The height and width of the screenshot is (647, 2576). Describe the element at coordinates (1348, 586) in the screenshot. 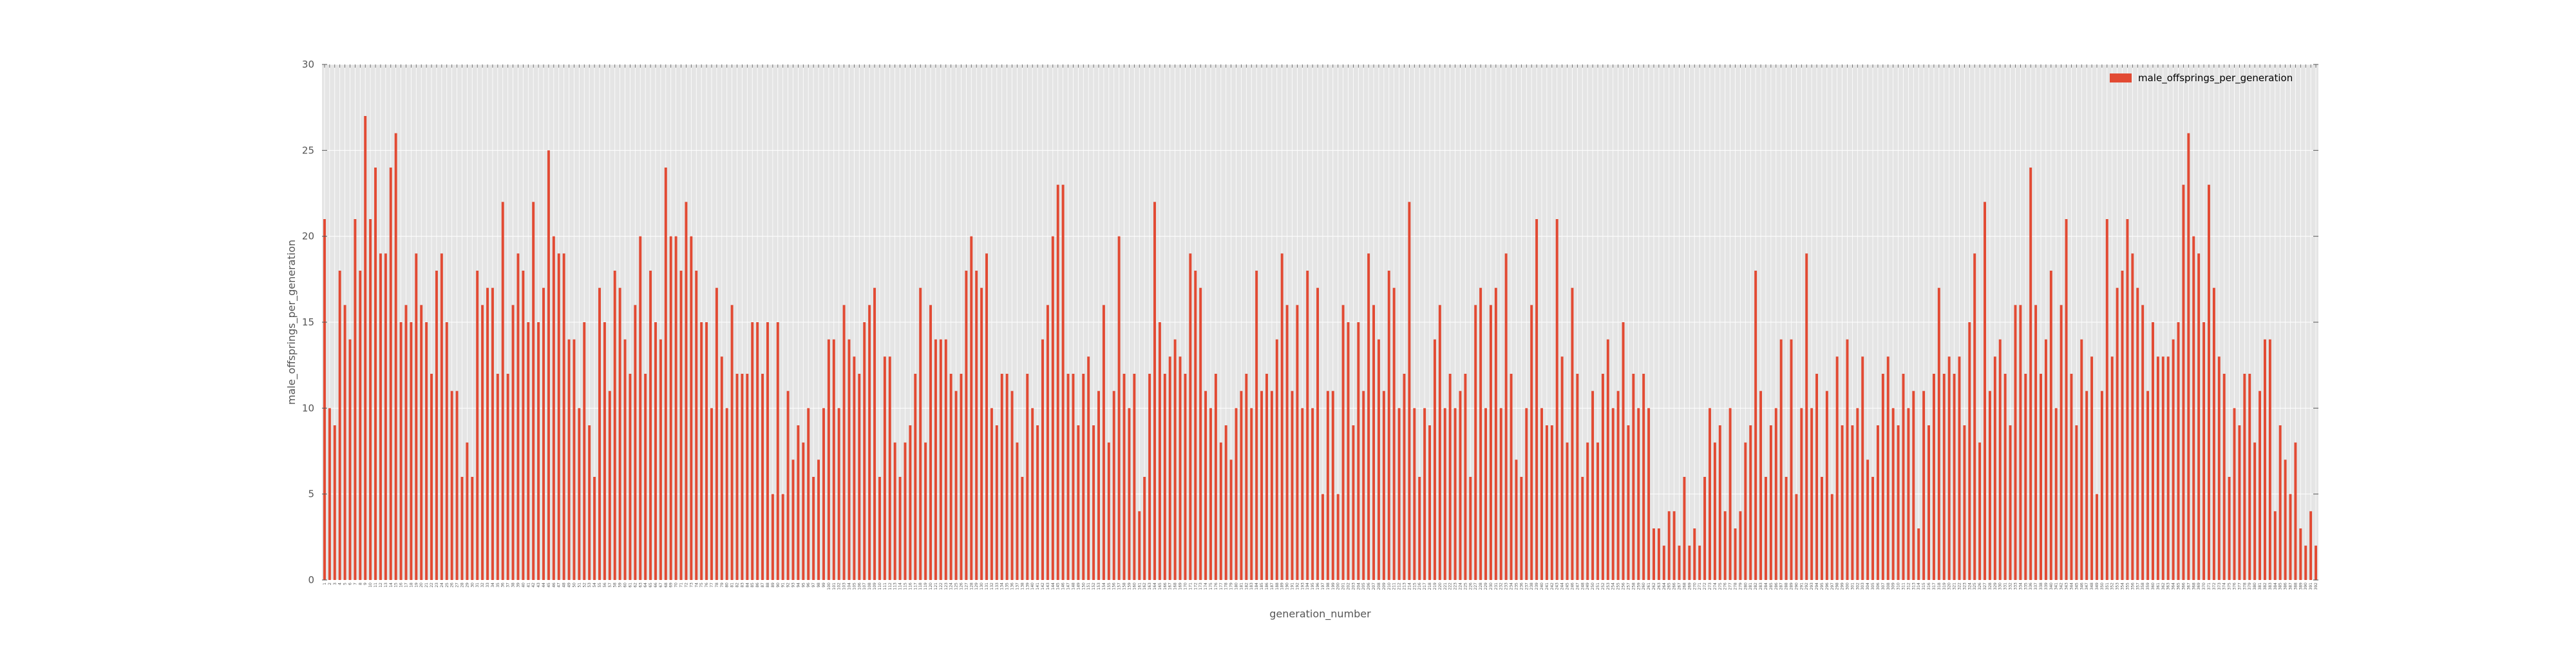

I see `x-tick-label-202: 202` at that location.